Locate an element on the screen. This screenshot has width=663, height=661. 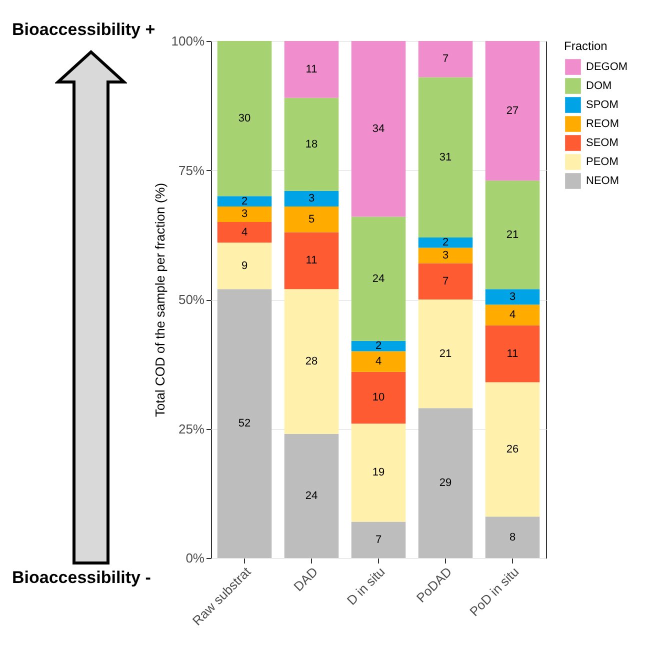
data-label: 52 is located at coordinates (244, 424).